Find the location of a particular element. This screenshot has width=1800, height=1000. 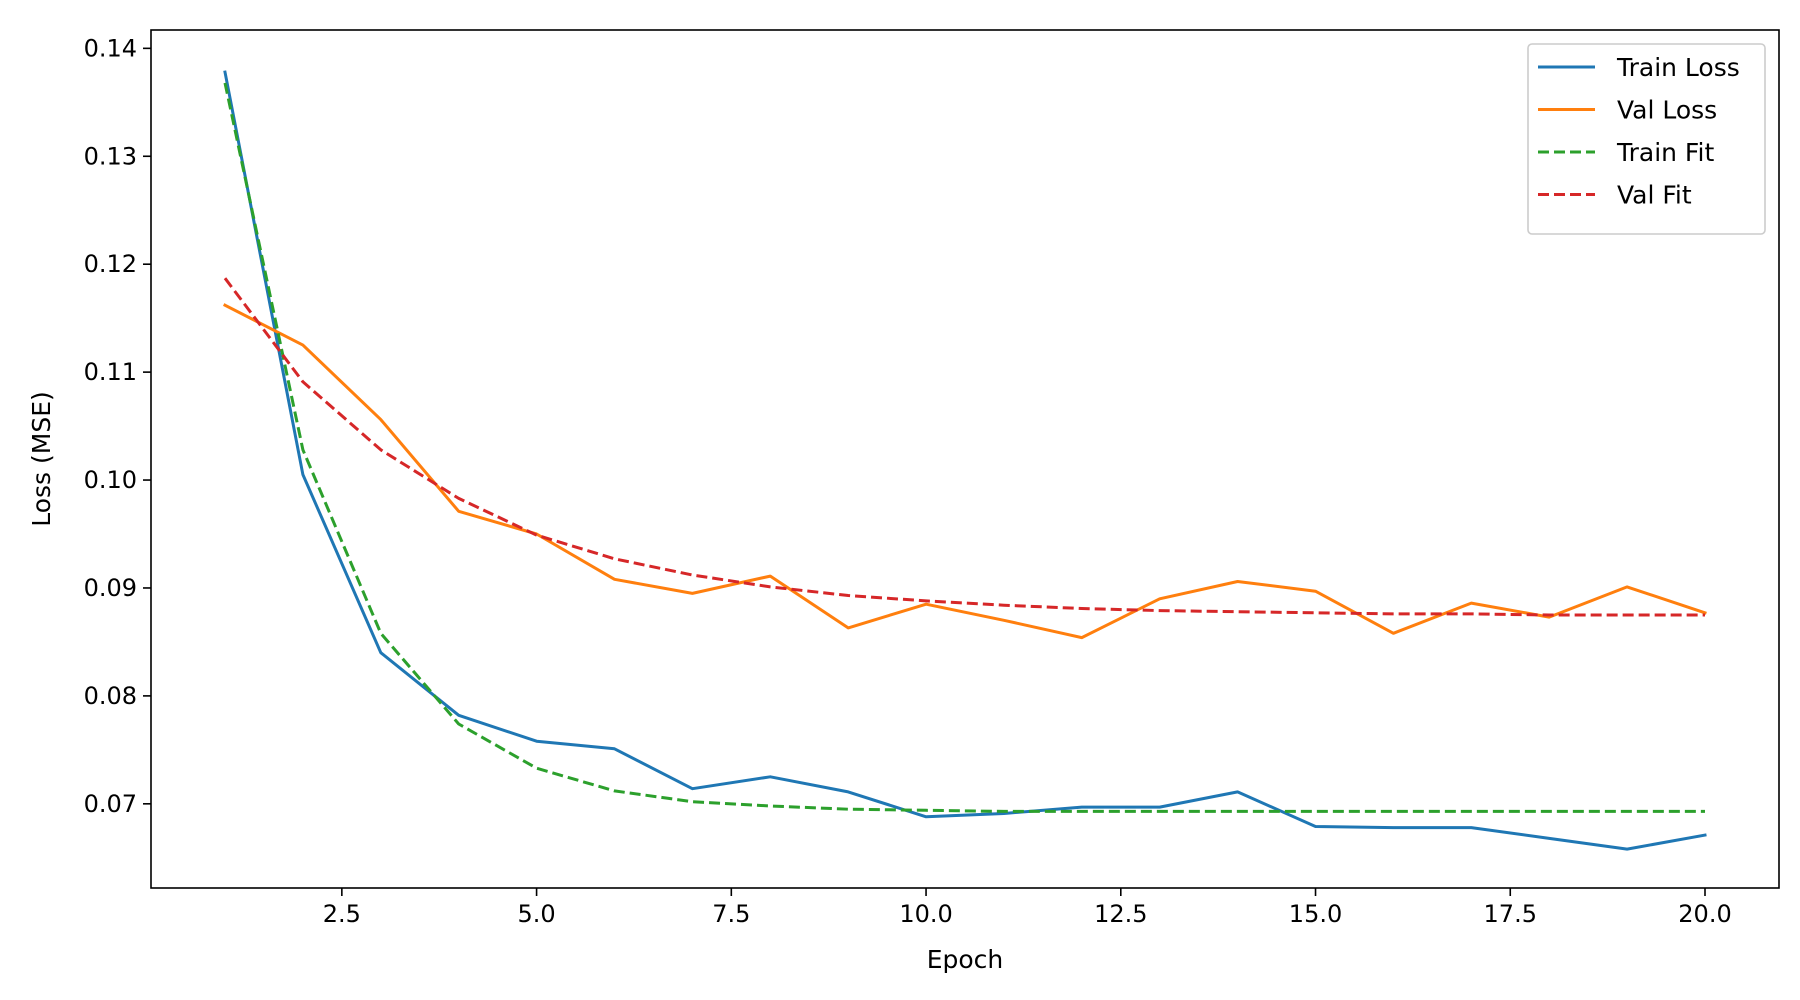

y-tick-label: 0.13 is located at coordinates (110, 156).